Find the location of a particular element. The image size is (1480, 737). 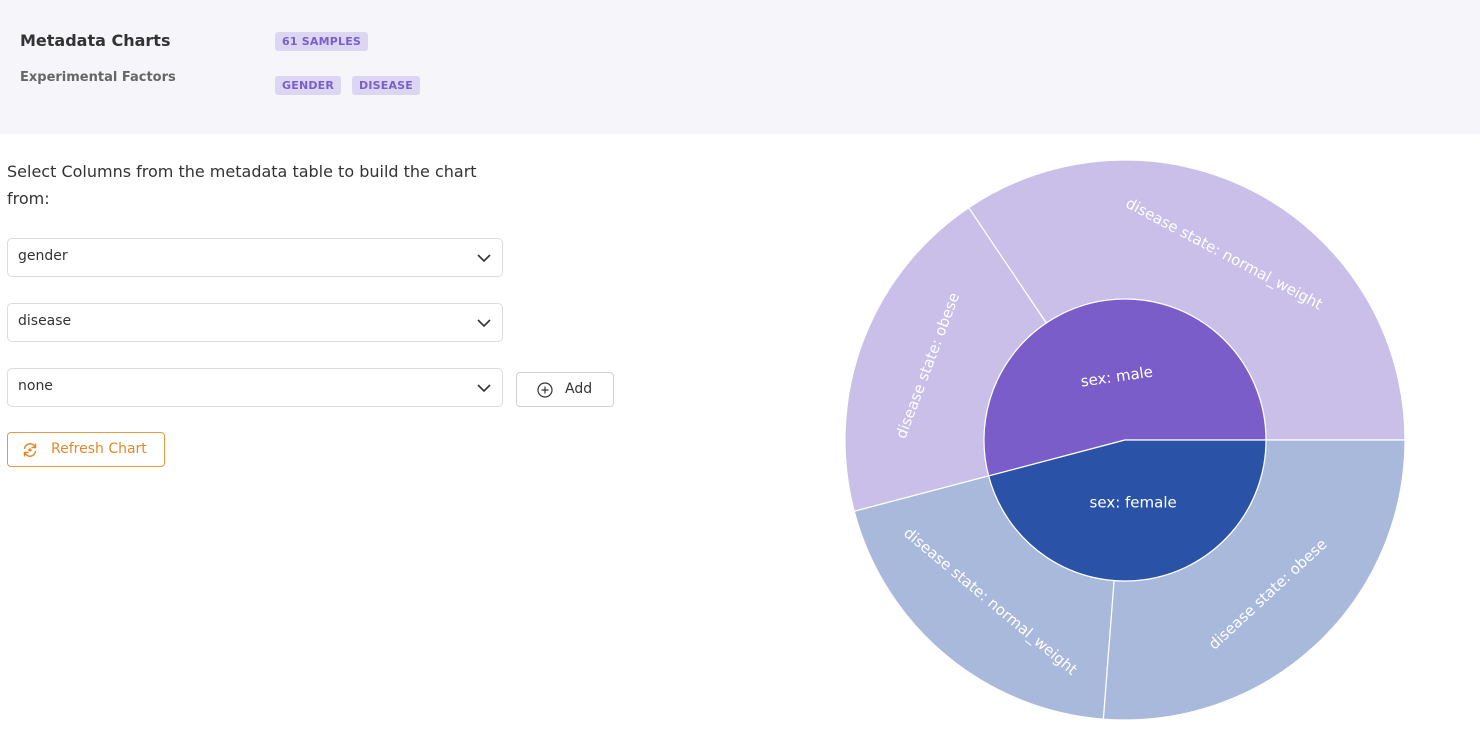

refresh-chart-button: Refresh Chart is located at coordinates (86, 449).